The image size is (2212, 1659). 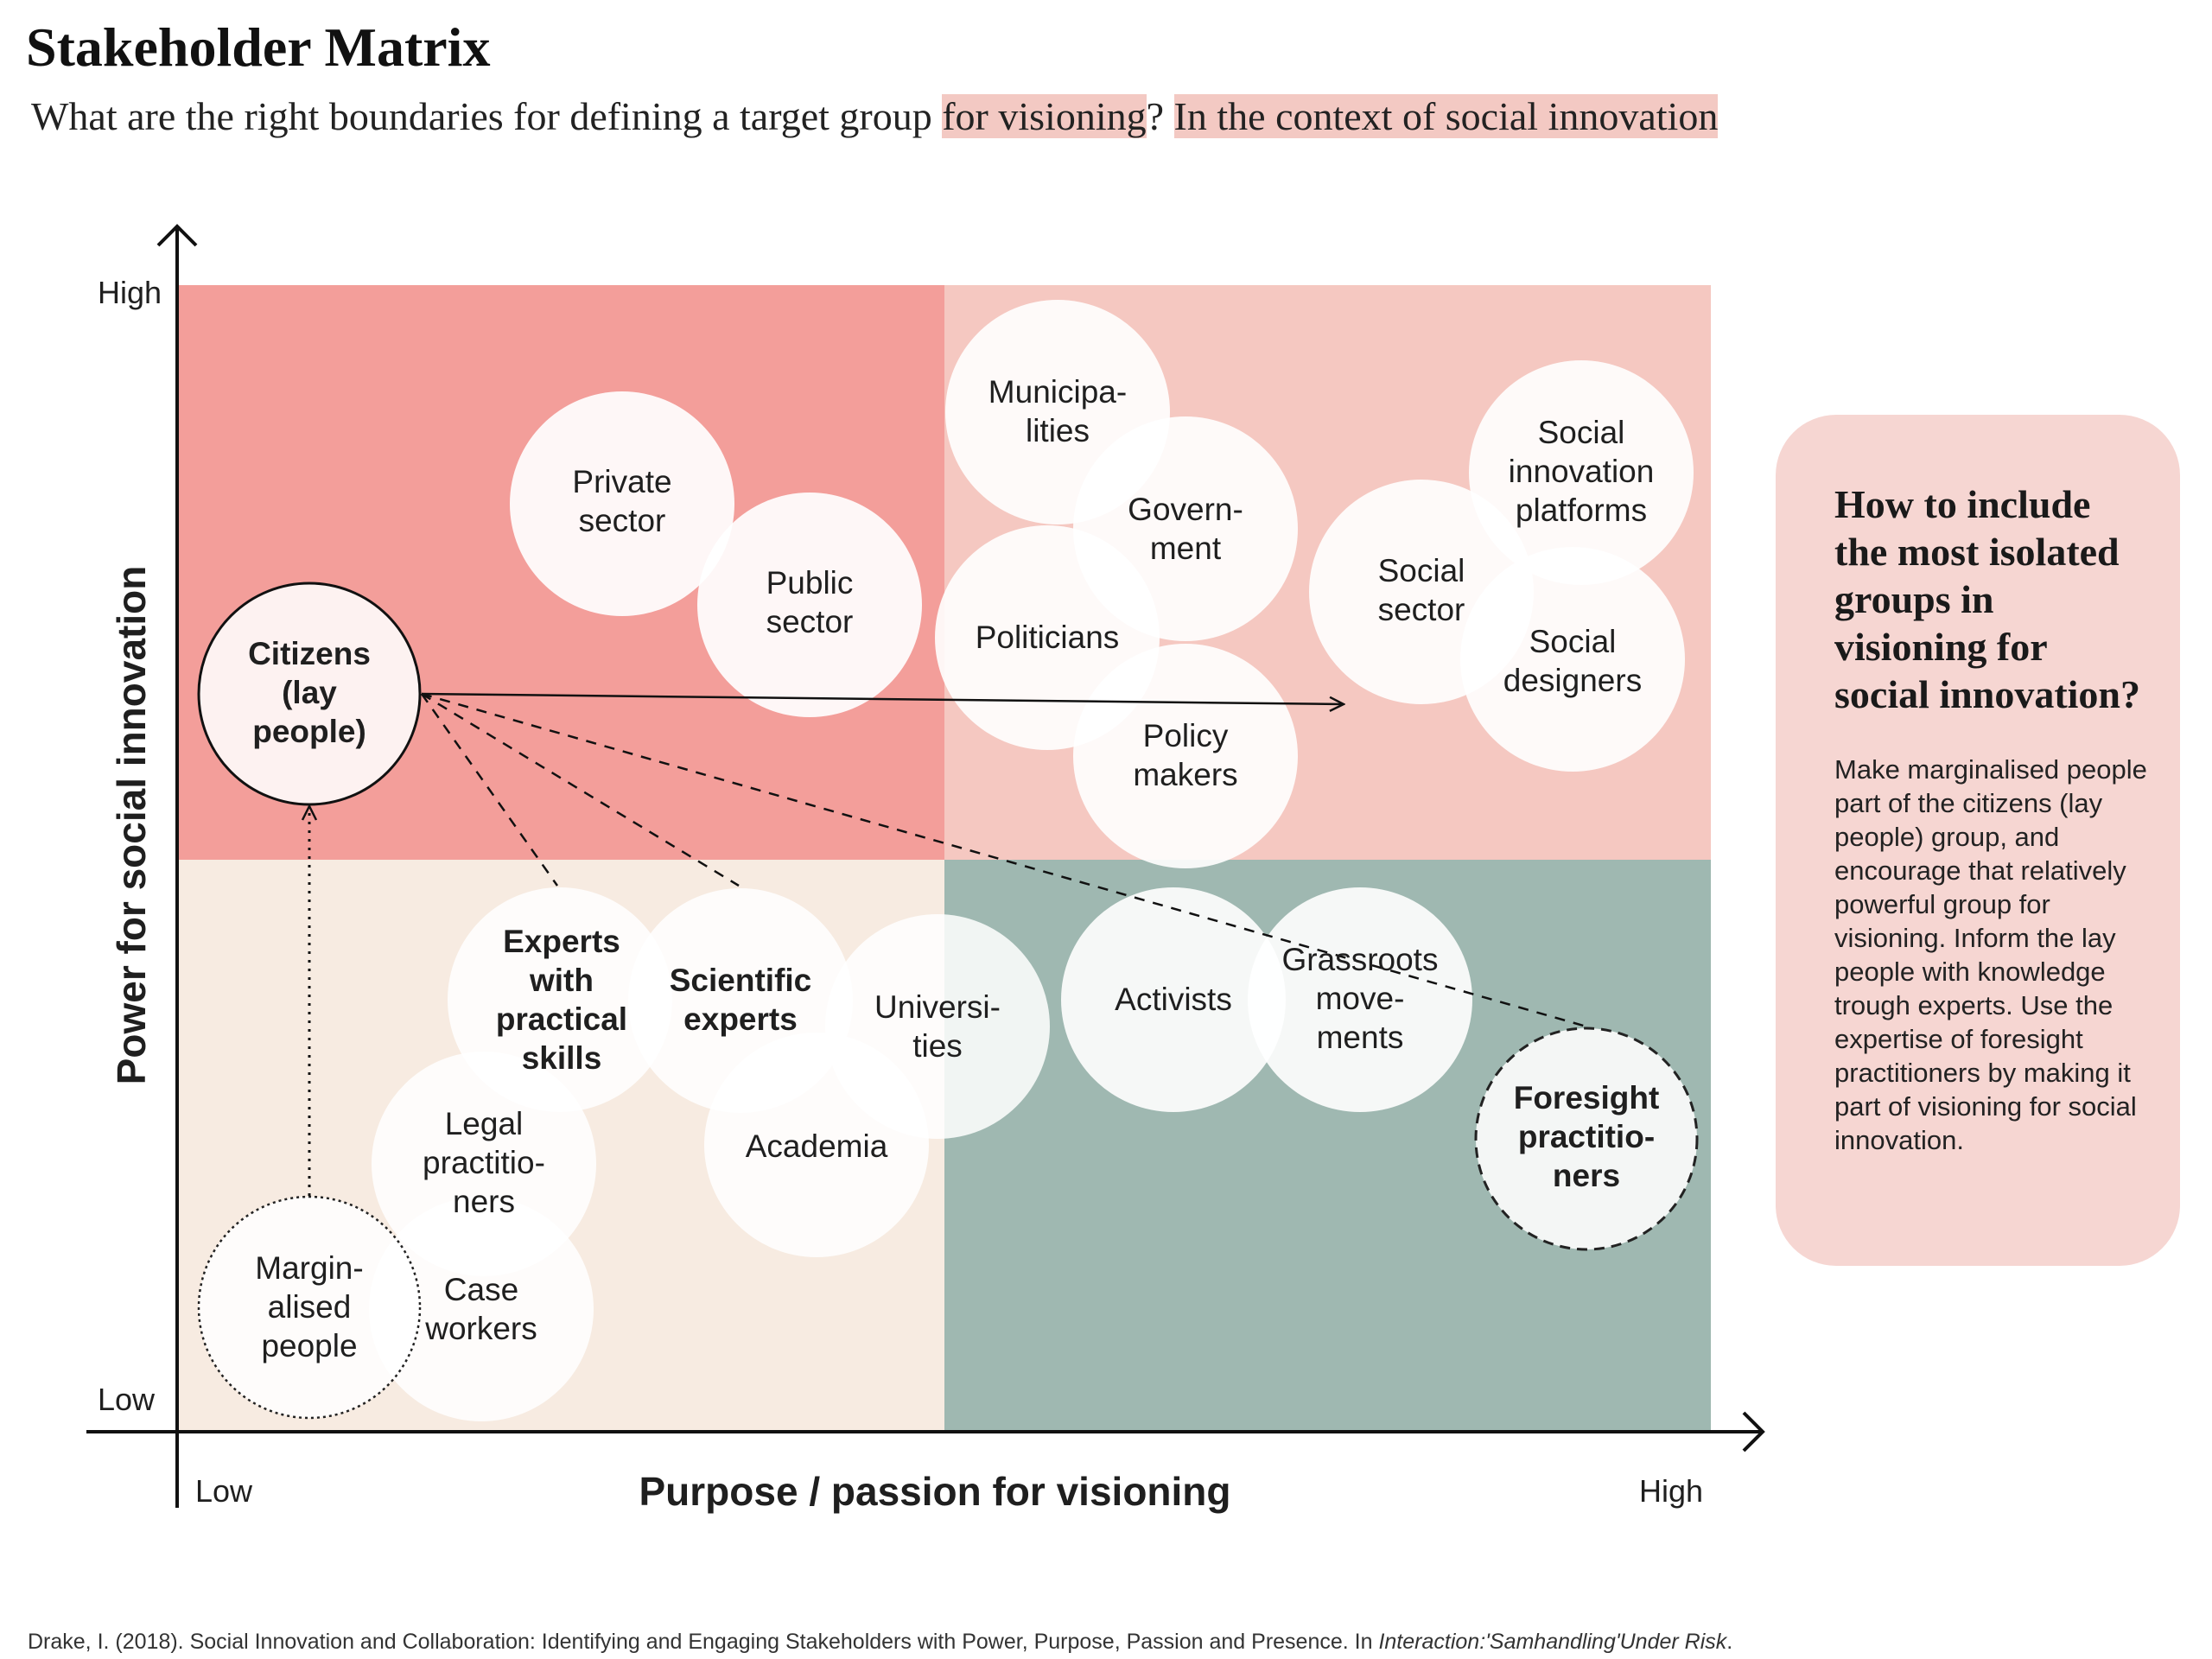 I want to click on bubble-experts-practical, so click(x=560, y=999).